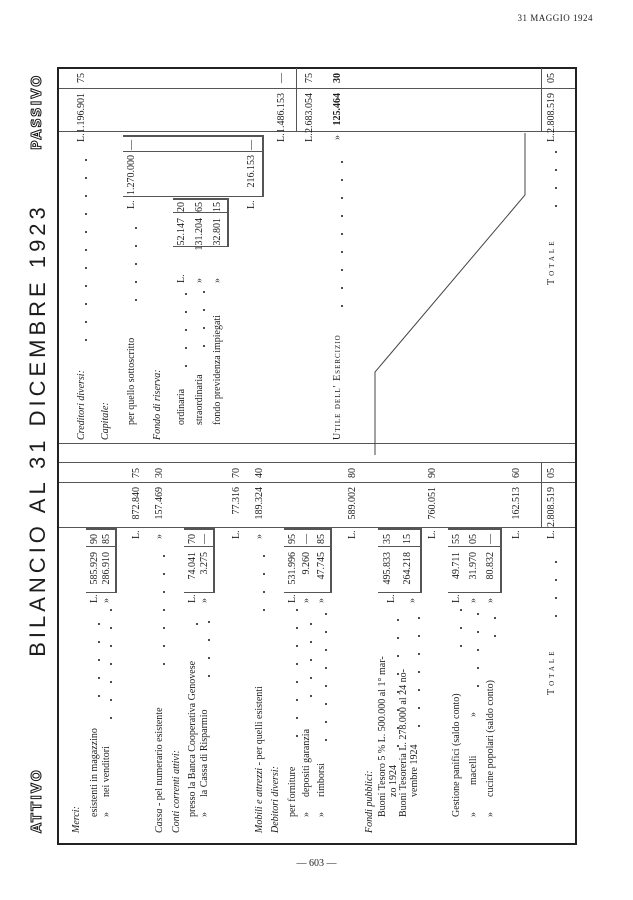 The width and height of the screenshot is (633, 900). I want to click on blank-space-cancel-line, so click(450, 294).